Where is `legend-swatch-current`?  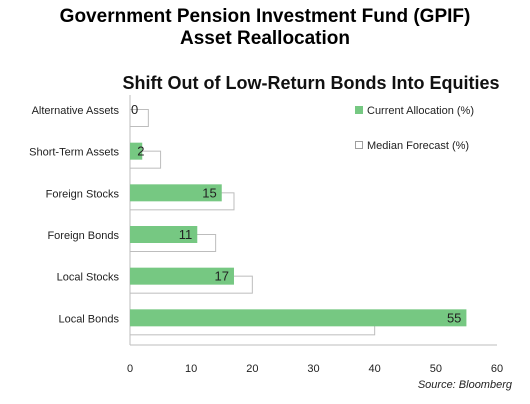
legend-swatch-current is located at coordinates (359, 110).